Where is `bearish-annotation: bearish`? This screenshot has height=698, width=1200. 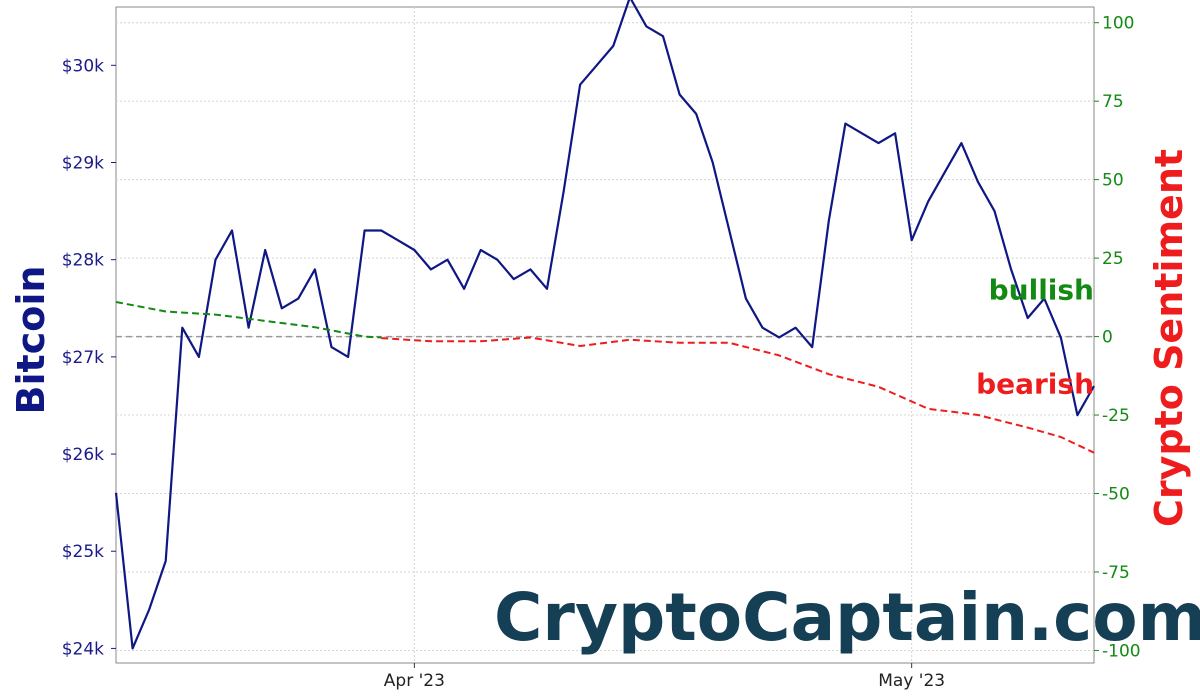 bearish-annotation: bearish is located at coordinates (1035, 384).